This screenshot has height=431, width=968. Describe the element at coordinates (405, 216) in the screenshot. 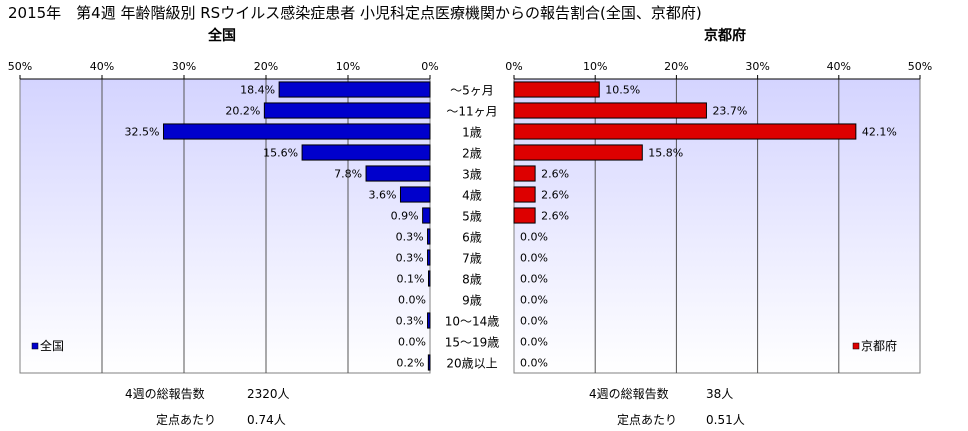

I see `national-data-label: 0.9%` at that location.